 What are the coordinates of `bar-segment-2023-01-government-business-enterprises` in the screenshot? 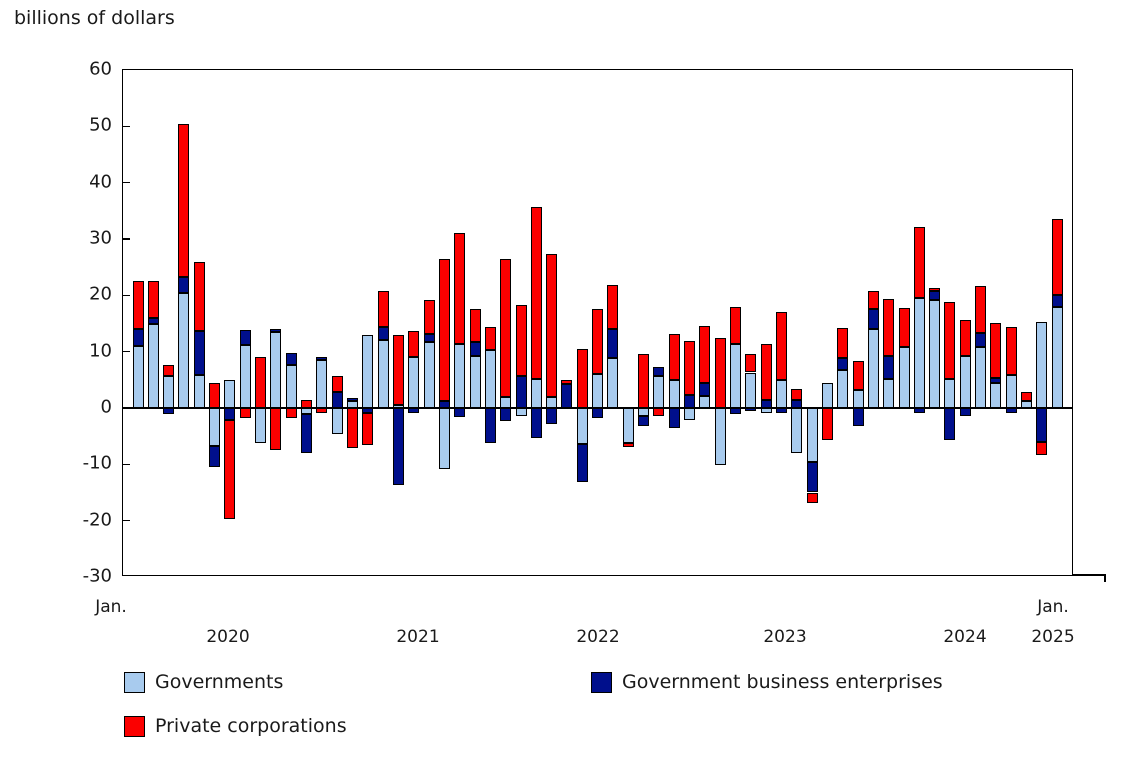 It's located at (690, 401).